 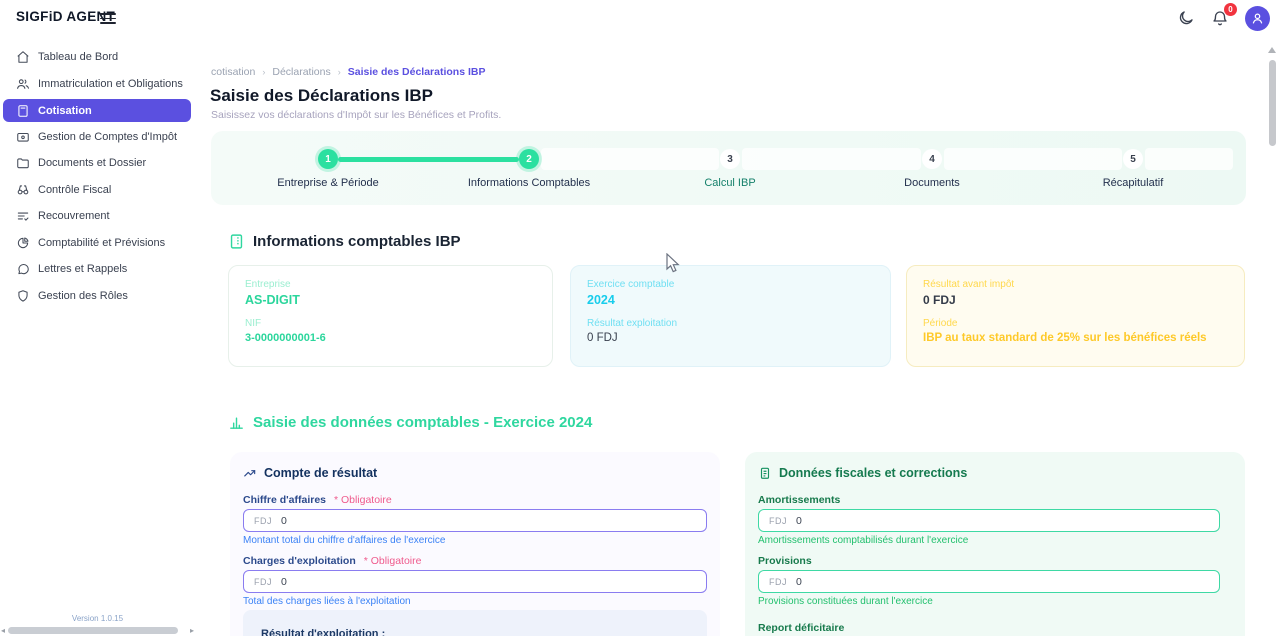 I want to click on bar-chart-icon, so click(x=236, y=423).